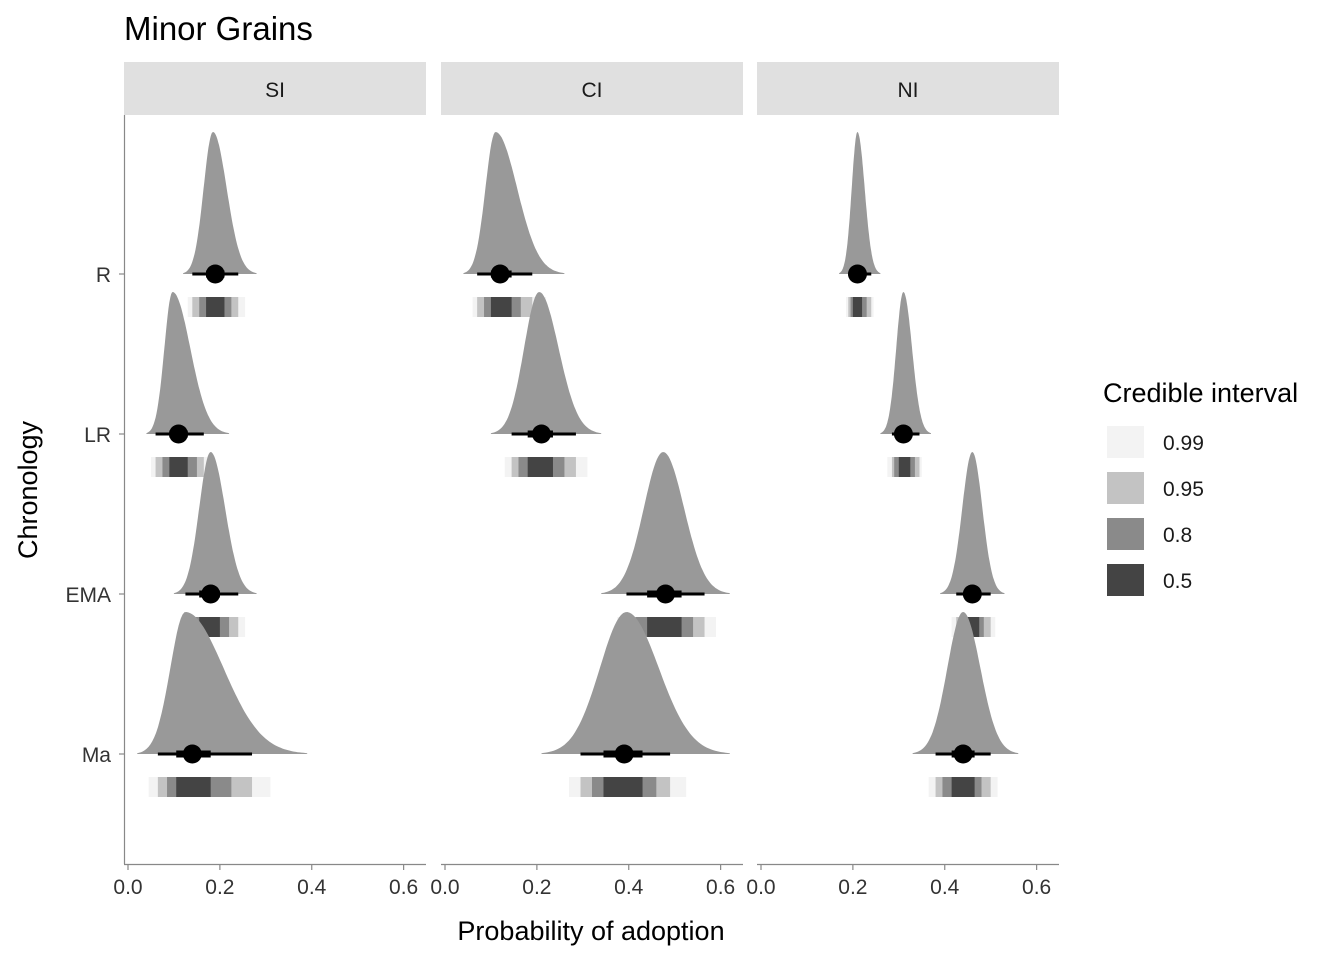 The width and height of the screenshot is (1344, 965). I want to click on halfeye-ci-lr, so click(546, 384).